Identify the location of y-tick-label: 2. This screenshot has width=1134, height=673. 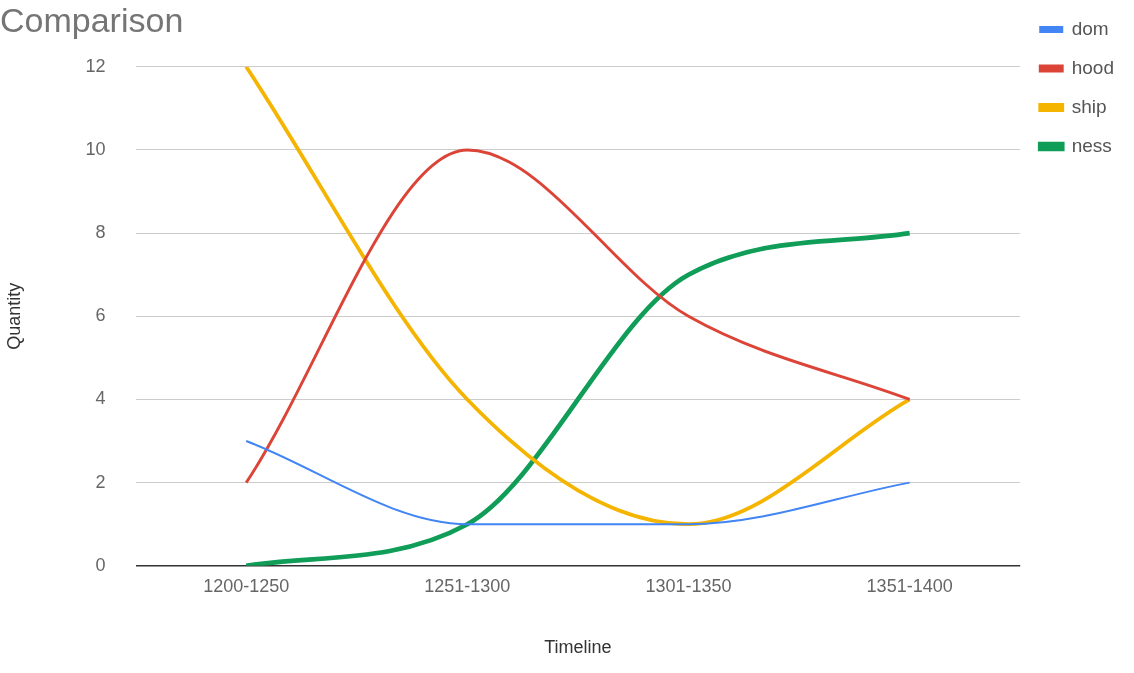
(100, 481).